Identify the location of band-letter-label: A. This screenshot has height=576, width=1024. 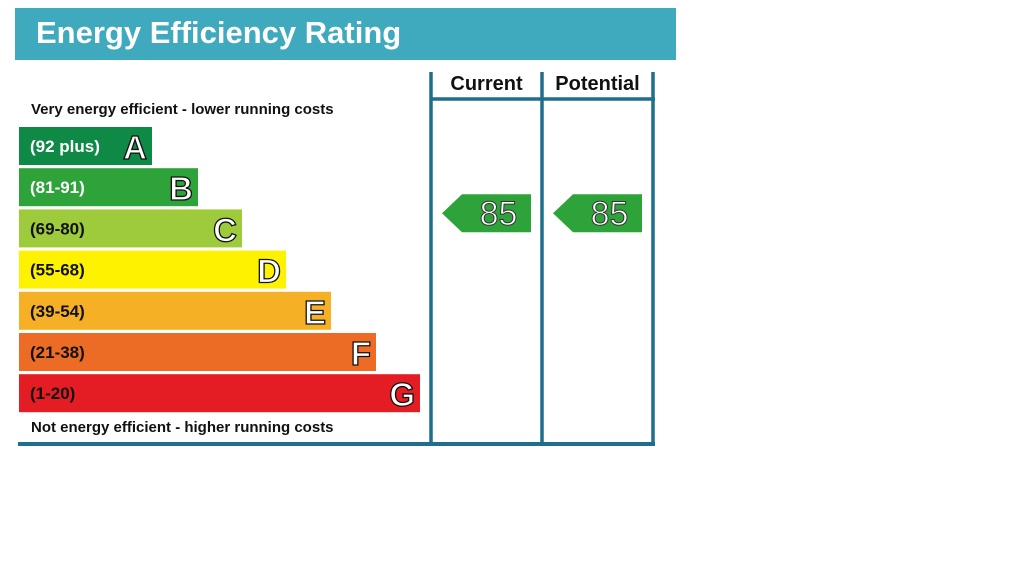
(135, 147).